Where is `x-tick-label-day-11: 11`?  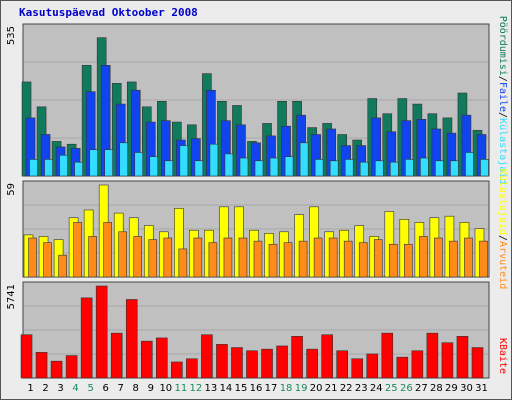
x-tick-label-day-11: 11 is located at coordinates (180, 388).